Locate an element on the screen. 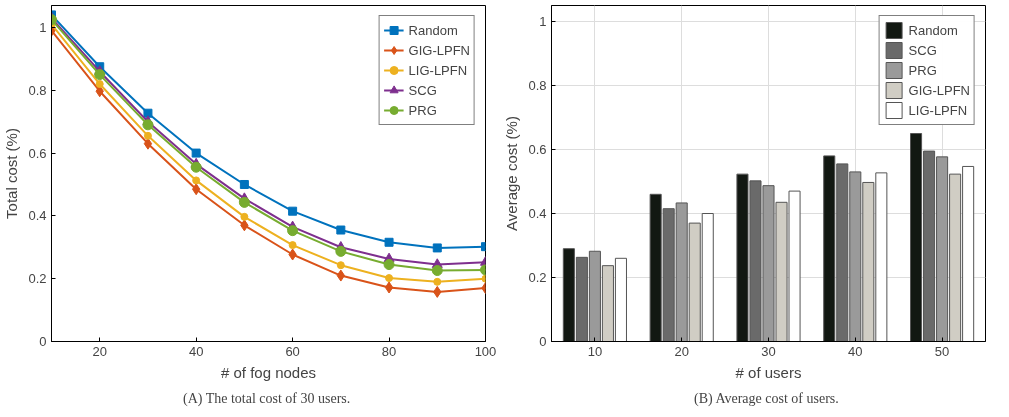  x-tick-label: 60 is located at coordinates (292, 351).